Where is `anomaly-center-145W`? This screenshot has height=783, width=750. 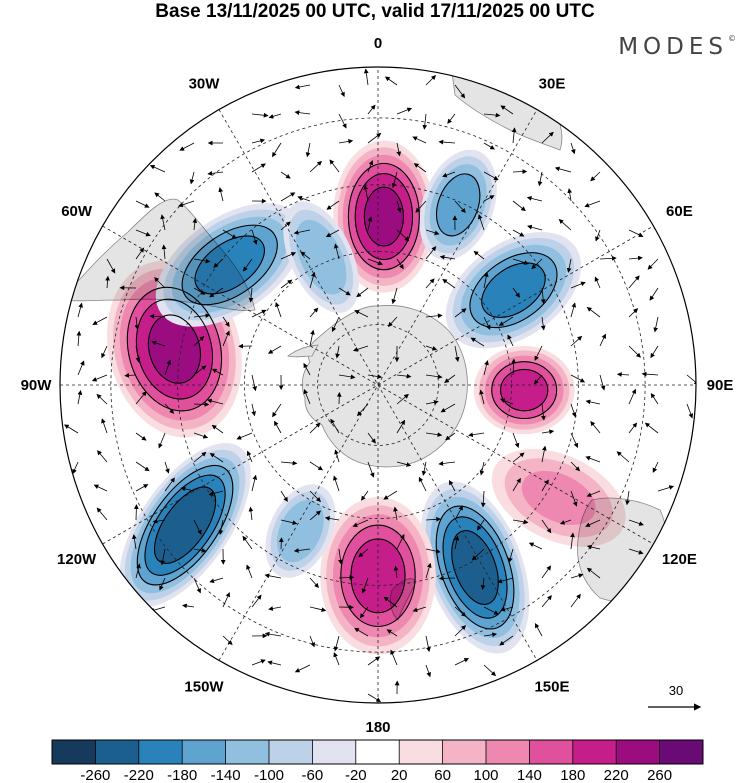
anomaly-center-145W is located at coordinates (300, 531).